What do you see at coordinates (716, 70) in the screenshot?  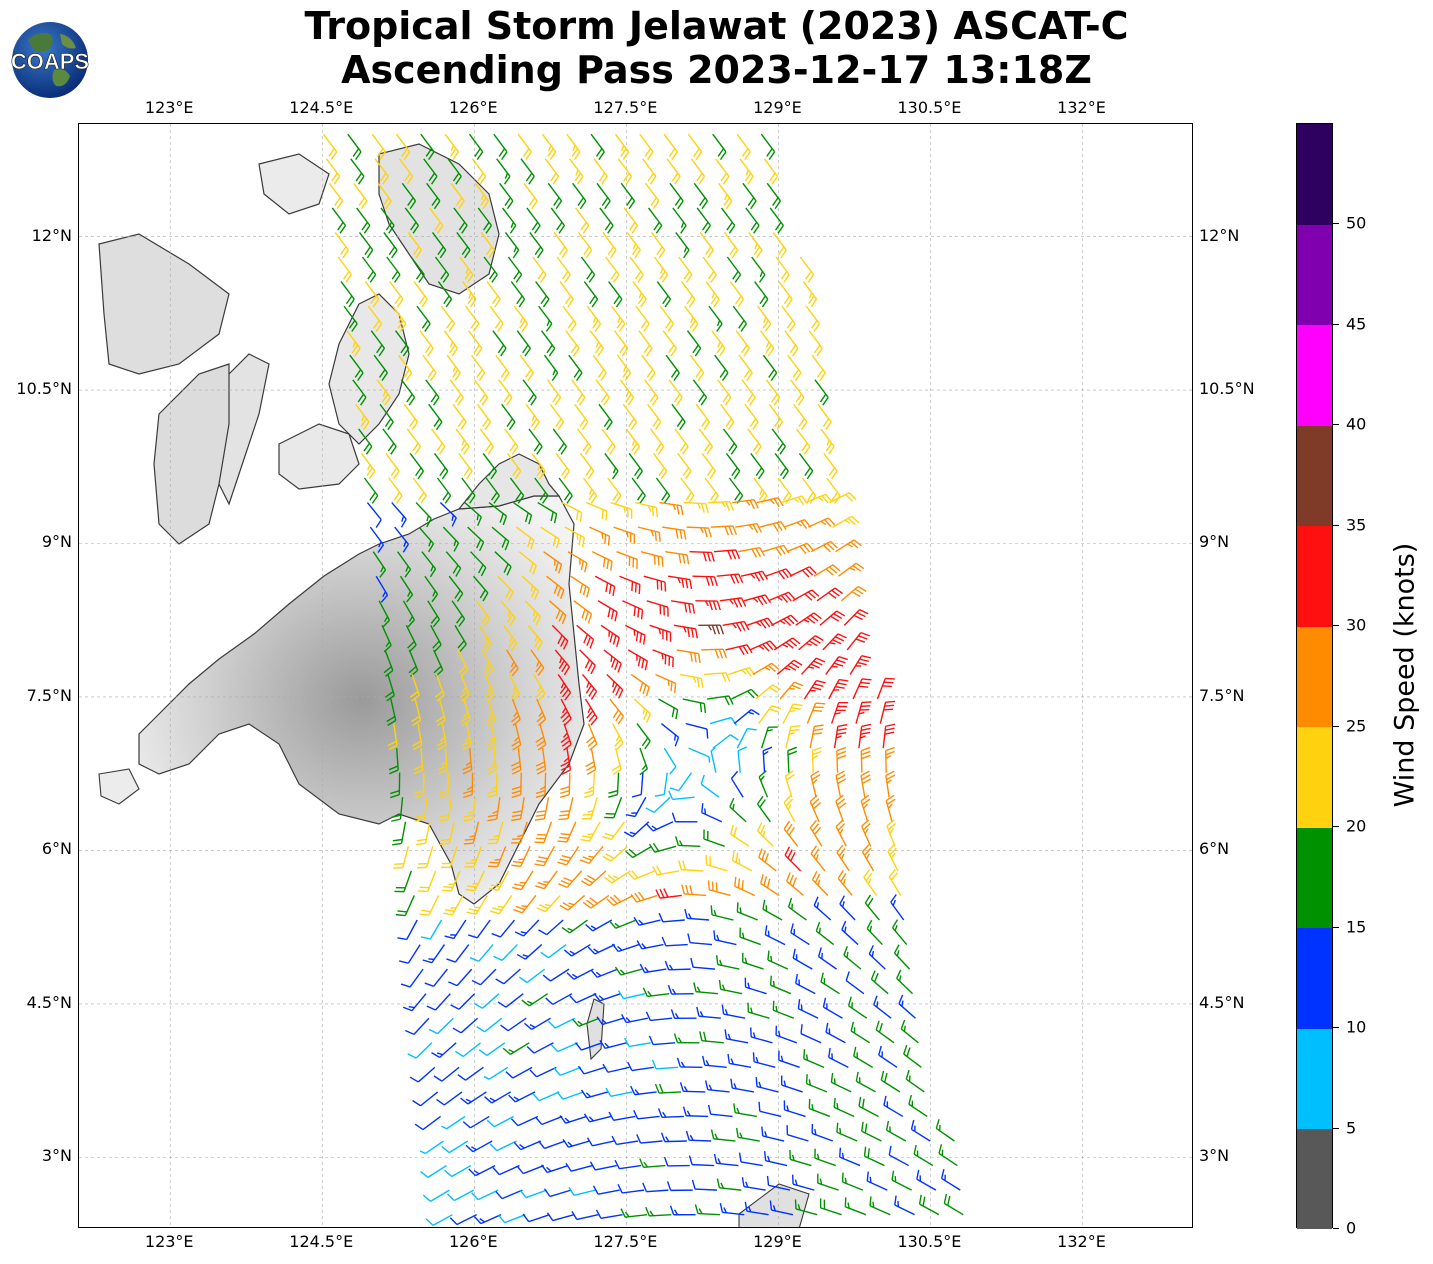 I see `title-line-2: Ascending Pass 2023-12-17 13:18Z` at bounding box center [716, 70].